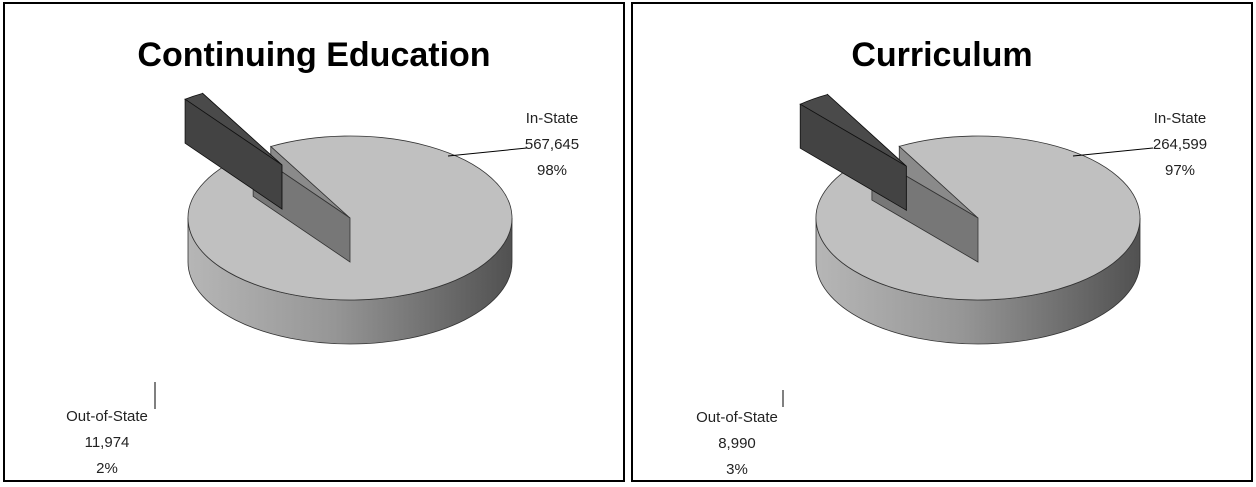 The image size is (1256, 487). Describe the element at coordinates (313, 55) in the screenshot. I see `chart-title: Continuing Education` at that location.